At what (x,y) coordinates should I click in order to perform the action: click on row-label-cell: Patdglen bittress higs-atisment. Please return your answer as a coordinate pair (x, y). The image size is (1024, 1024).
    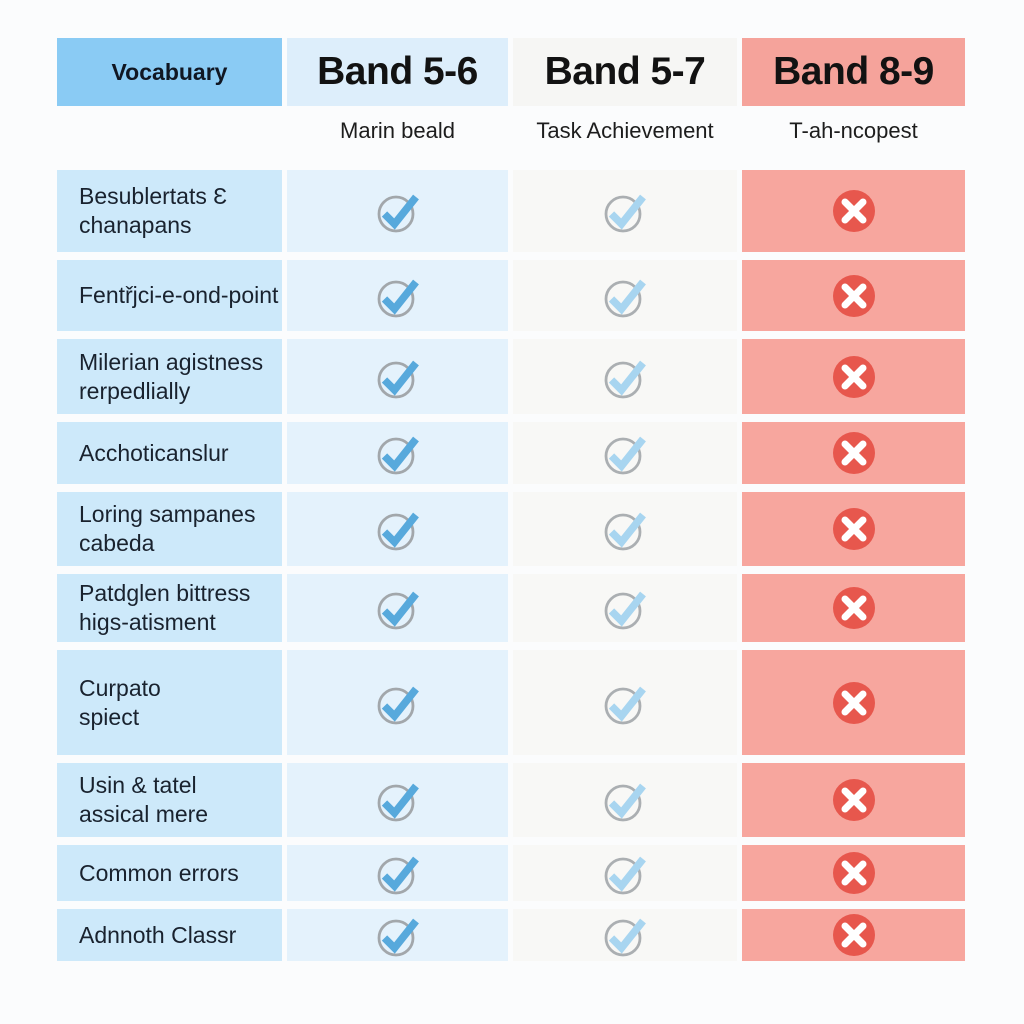
    Looking at the image, I should click on (169, 608).